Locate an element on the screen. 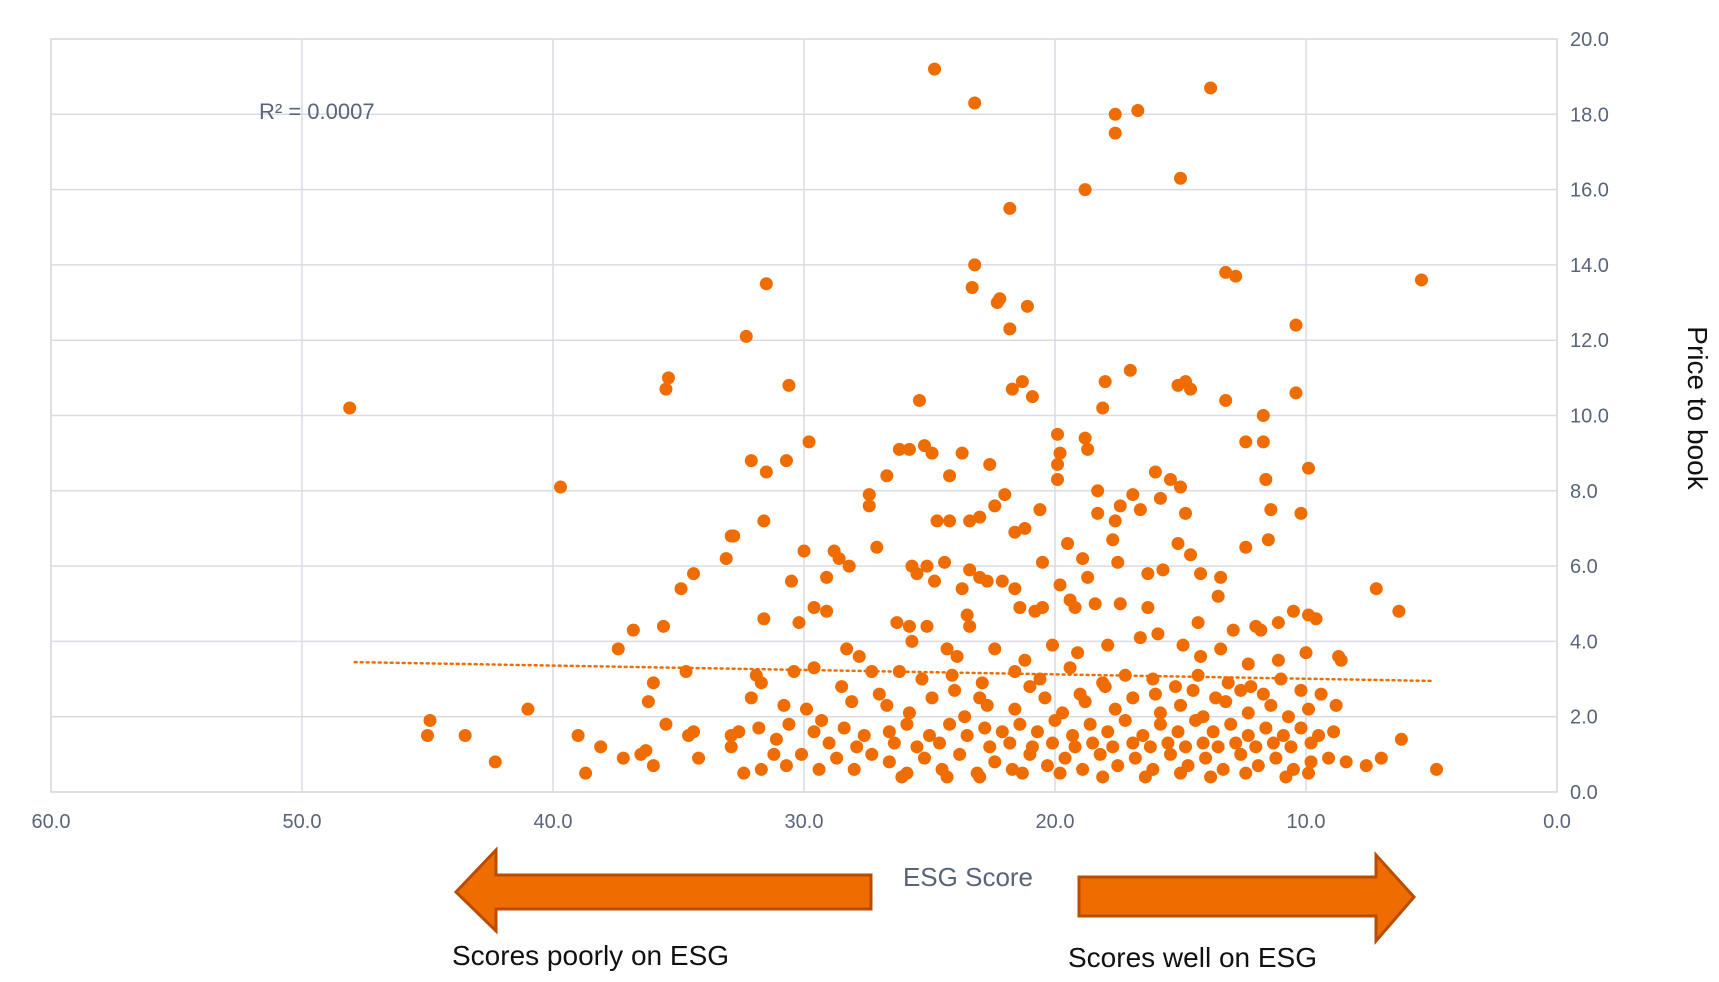 Image resolution: width=1719 pixels, height=982 pixels. caption-scores-poorly: Scores poorly on ESG is located at coordinates (591, 955).